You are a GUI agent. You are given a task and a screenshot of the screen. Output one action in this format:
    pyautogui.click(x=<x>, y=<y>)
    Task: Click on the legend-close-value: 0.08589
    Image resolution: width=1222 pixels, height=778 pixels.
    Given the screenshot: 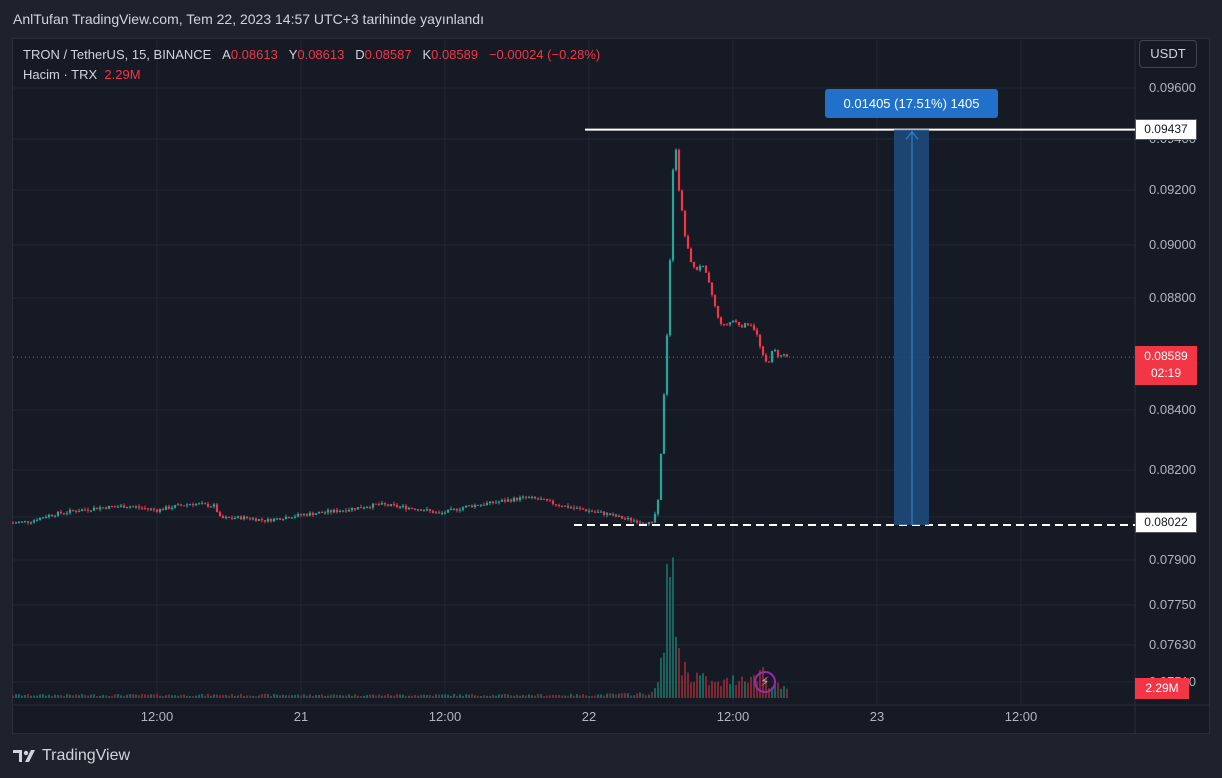 What is the action you would take?
    pyautogui.click(x=455, y=54)
    